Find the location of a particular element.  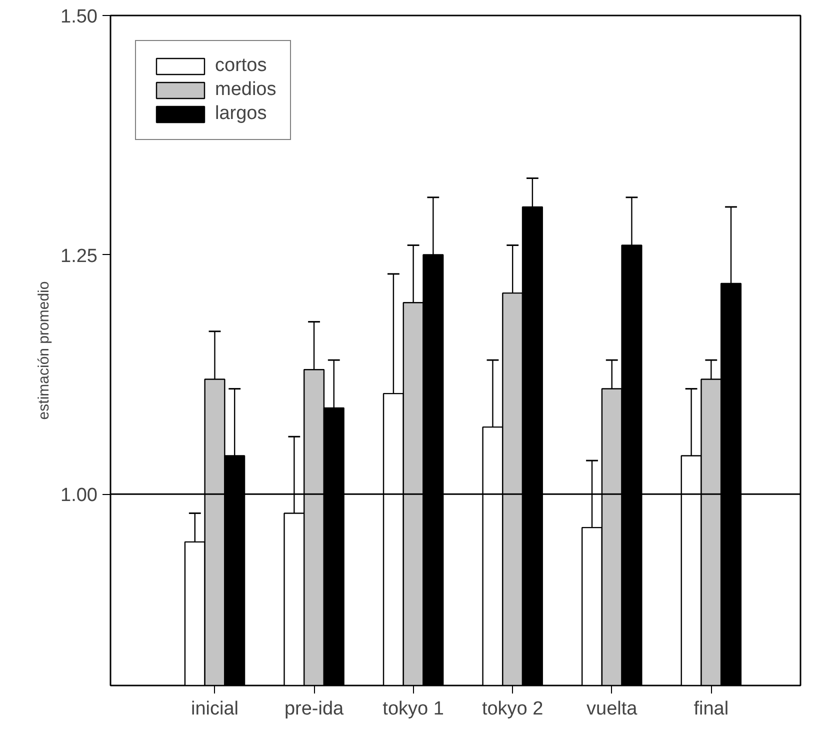

x-tick-label: tokyo 1 is located at coordinates (413, 709).